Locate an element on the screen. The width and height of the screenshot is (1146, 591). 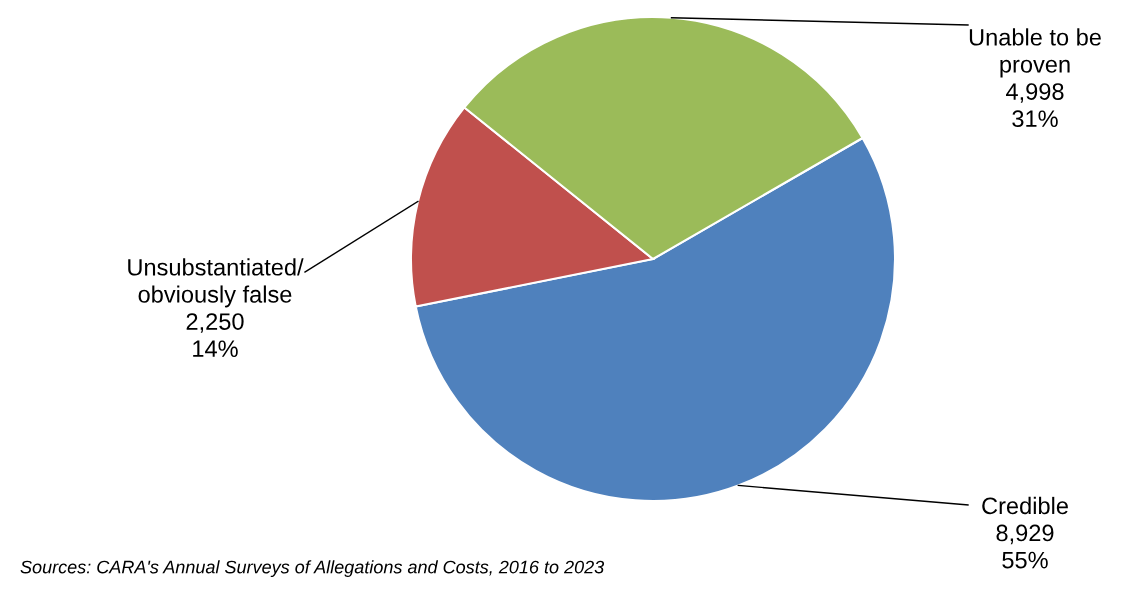
source-note: Sources: CARA's Annual Surveys of Allegations and Costs, 2016 to 2023 is located at coordinates (312, 568).